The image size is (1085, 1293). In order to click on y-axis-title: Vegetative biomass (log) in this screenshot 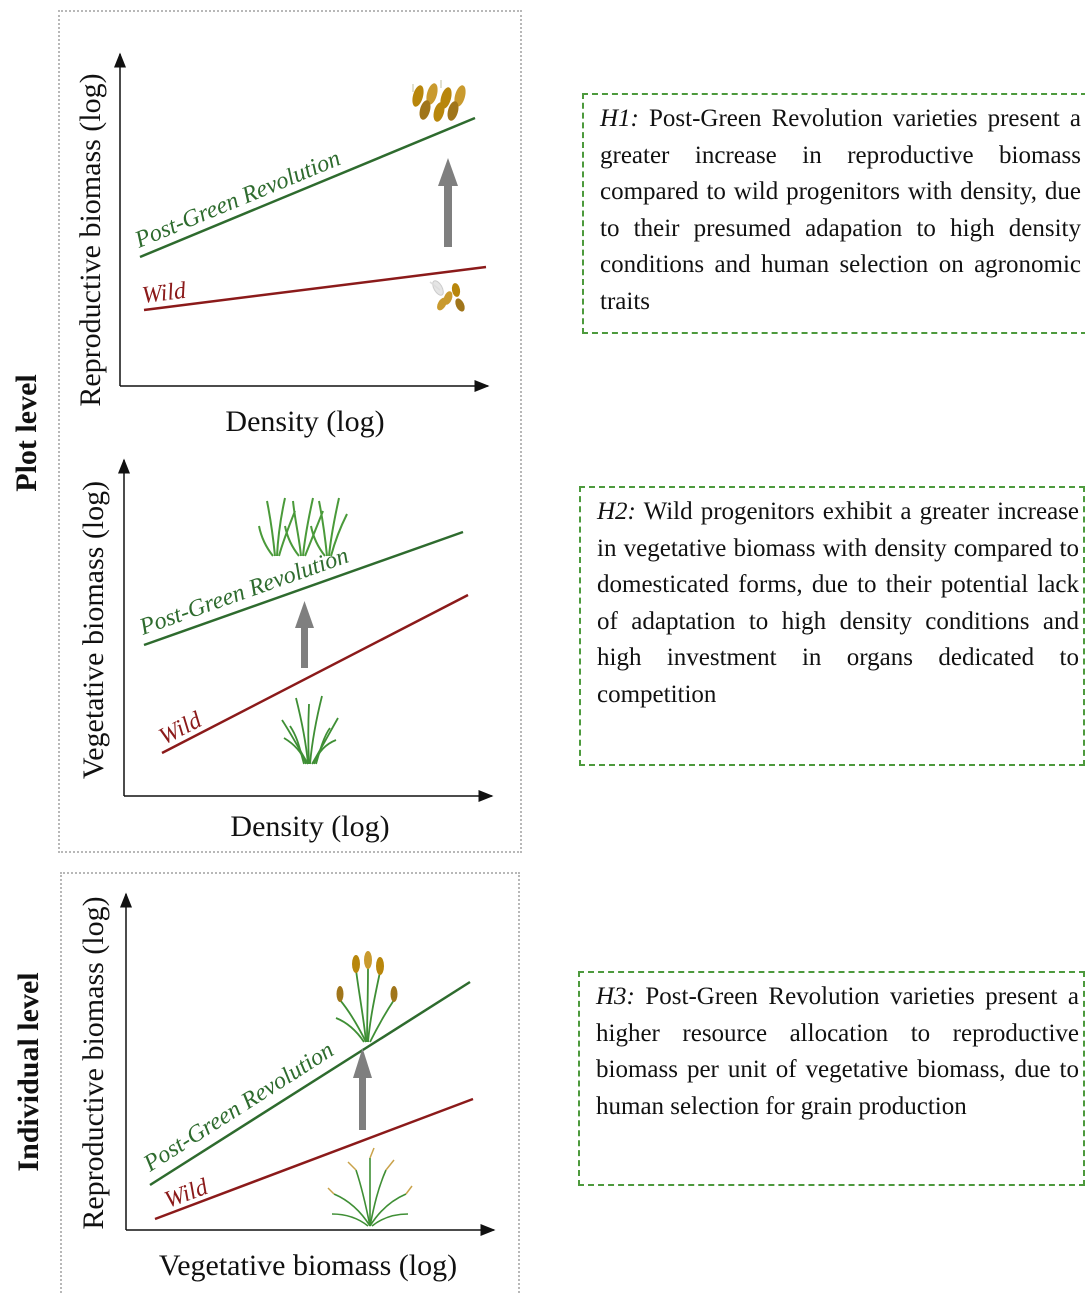, I will do `click(93, 630)`.